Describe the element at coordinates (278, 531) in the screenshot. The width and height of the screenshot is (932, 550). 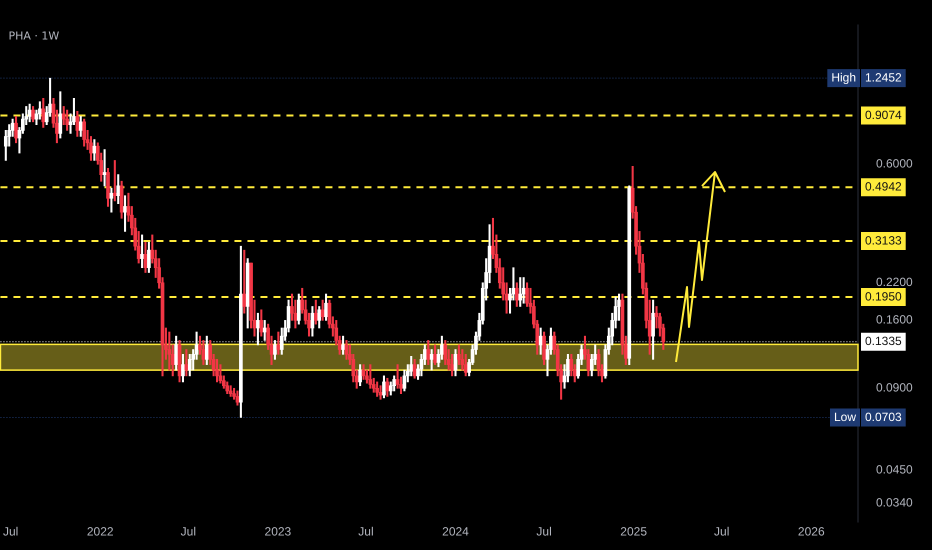
I see `x-tick-label: 2023` at that location.